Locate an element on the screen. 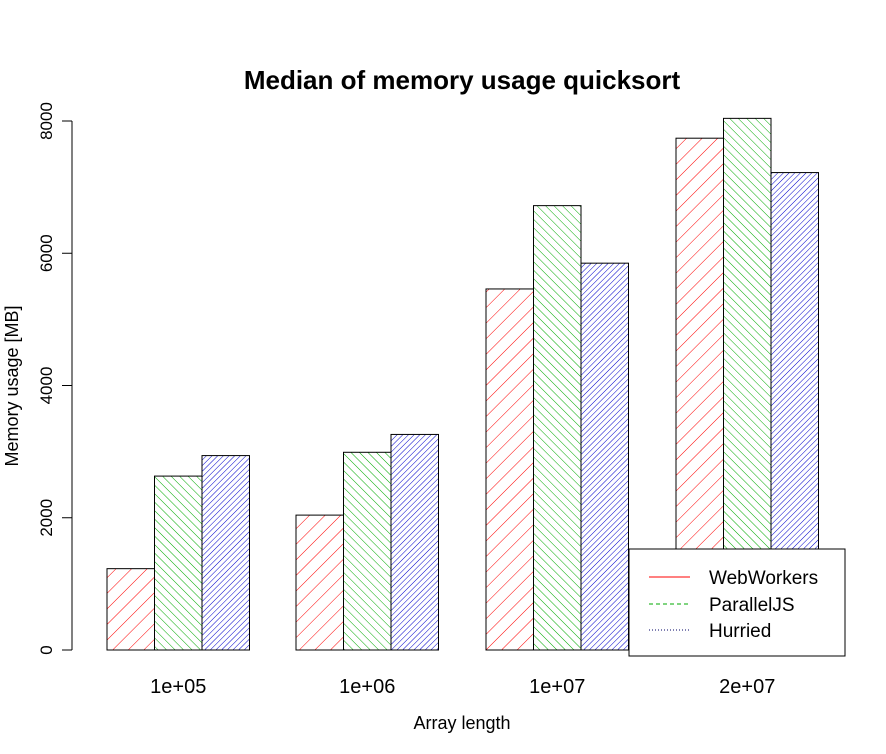 This screenshot has height=754, width=886. y-axis-label: Memory usage [MB] is located at coordinates (12, 385).